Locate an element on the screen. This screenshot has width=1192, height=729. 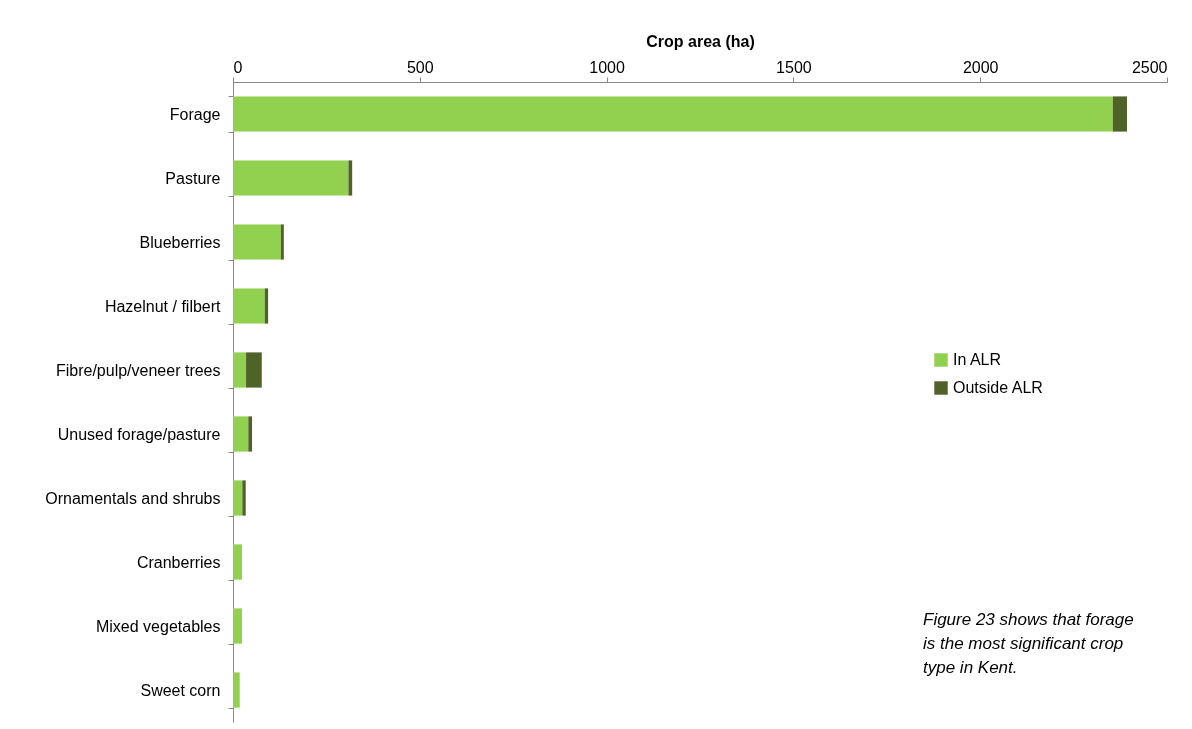
y-tick-label: Unused forage/pasture is located at coordinates (139, 434).